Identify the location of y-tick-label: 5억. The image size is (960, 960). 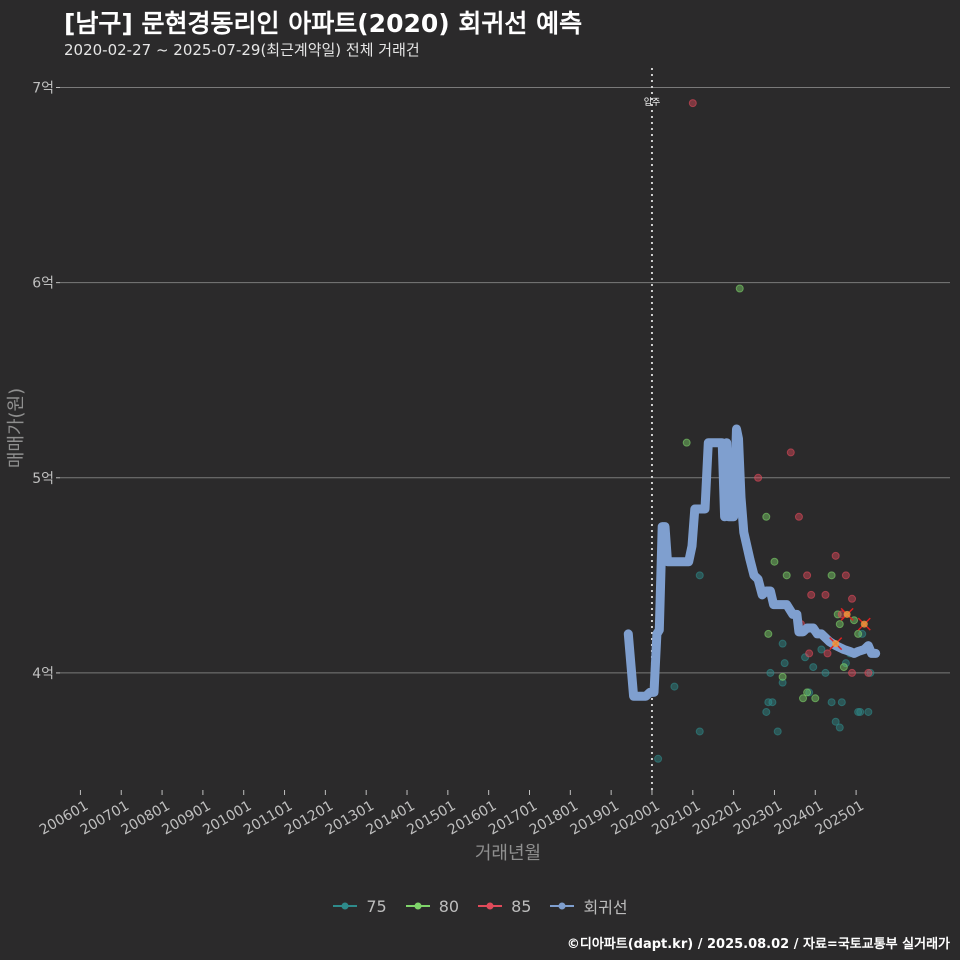
(43, 479).